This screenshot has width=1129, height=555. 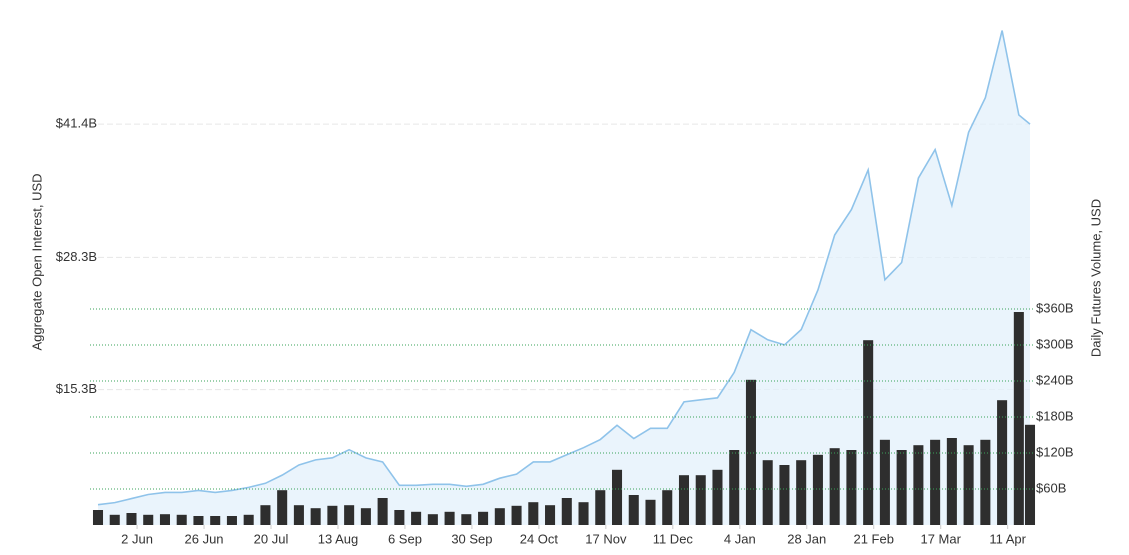 What do you see at coordinates (740, 538) in the screenshot?
I see `x-tick-label: 4 Jan` at bounding box center [740, 538].